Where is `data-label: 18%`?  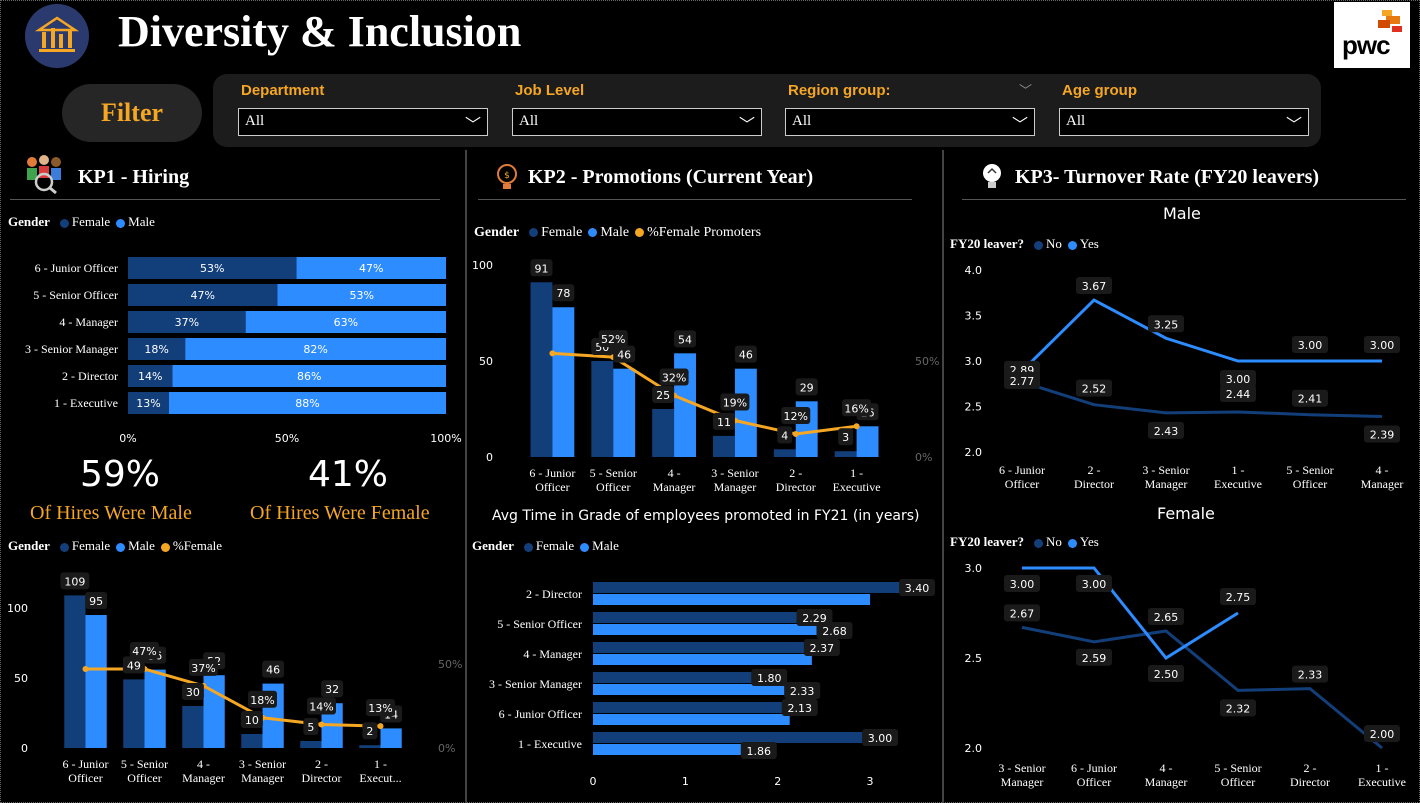 data-label: 18% is located at coordinates (156, 349).